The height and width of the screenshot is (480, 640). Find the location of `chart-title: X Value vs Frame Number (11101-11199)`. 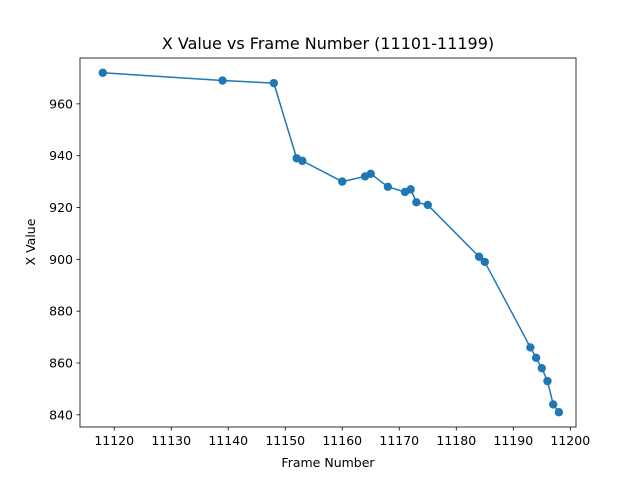

chart-title: X Value vs Frame Number (11101-11199) is located at coordinates (328, 43).